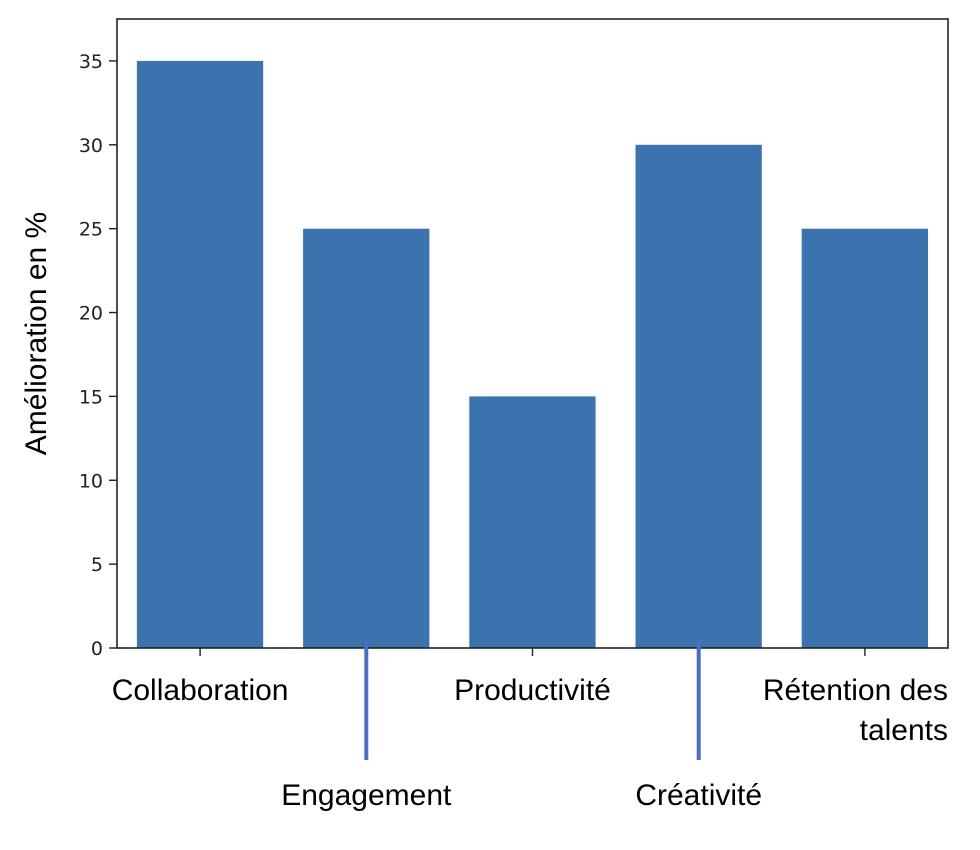 This screenshot has width=980, height=850. I want to click on y-tick-label-3: 15, so click(91, 397).